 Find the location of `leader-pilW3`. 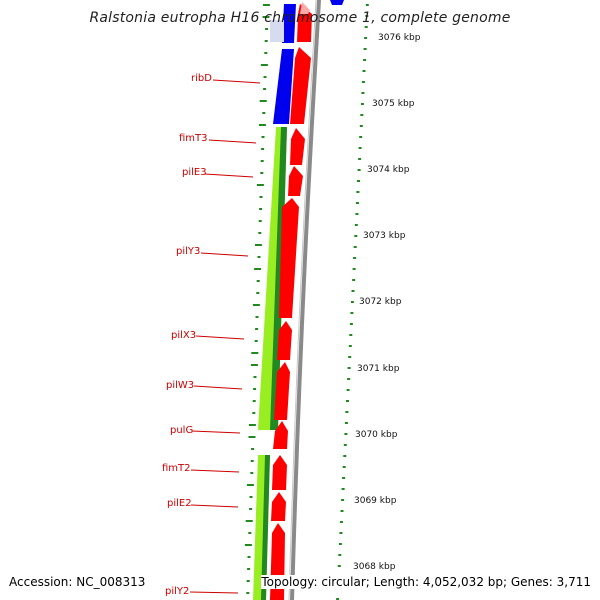

leader-pilW3 is located at coordinates (218, 387).